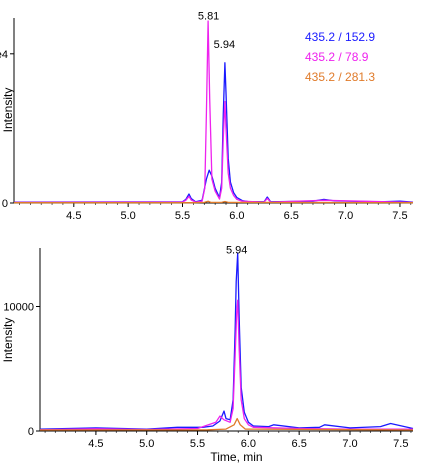  What do you see at coordinates (18, 308) in the screenshot?
I see `y-tick-label: 10000` at bounding box center [18, 308].